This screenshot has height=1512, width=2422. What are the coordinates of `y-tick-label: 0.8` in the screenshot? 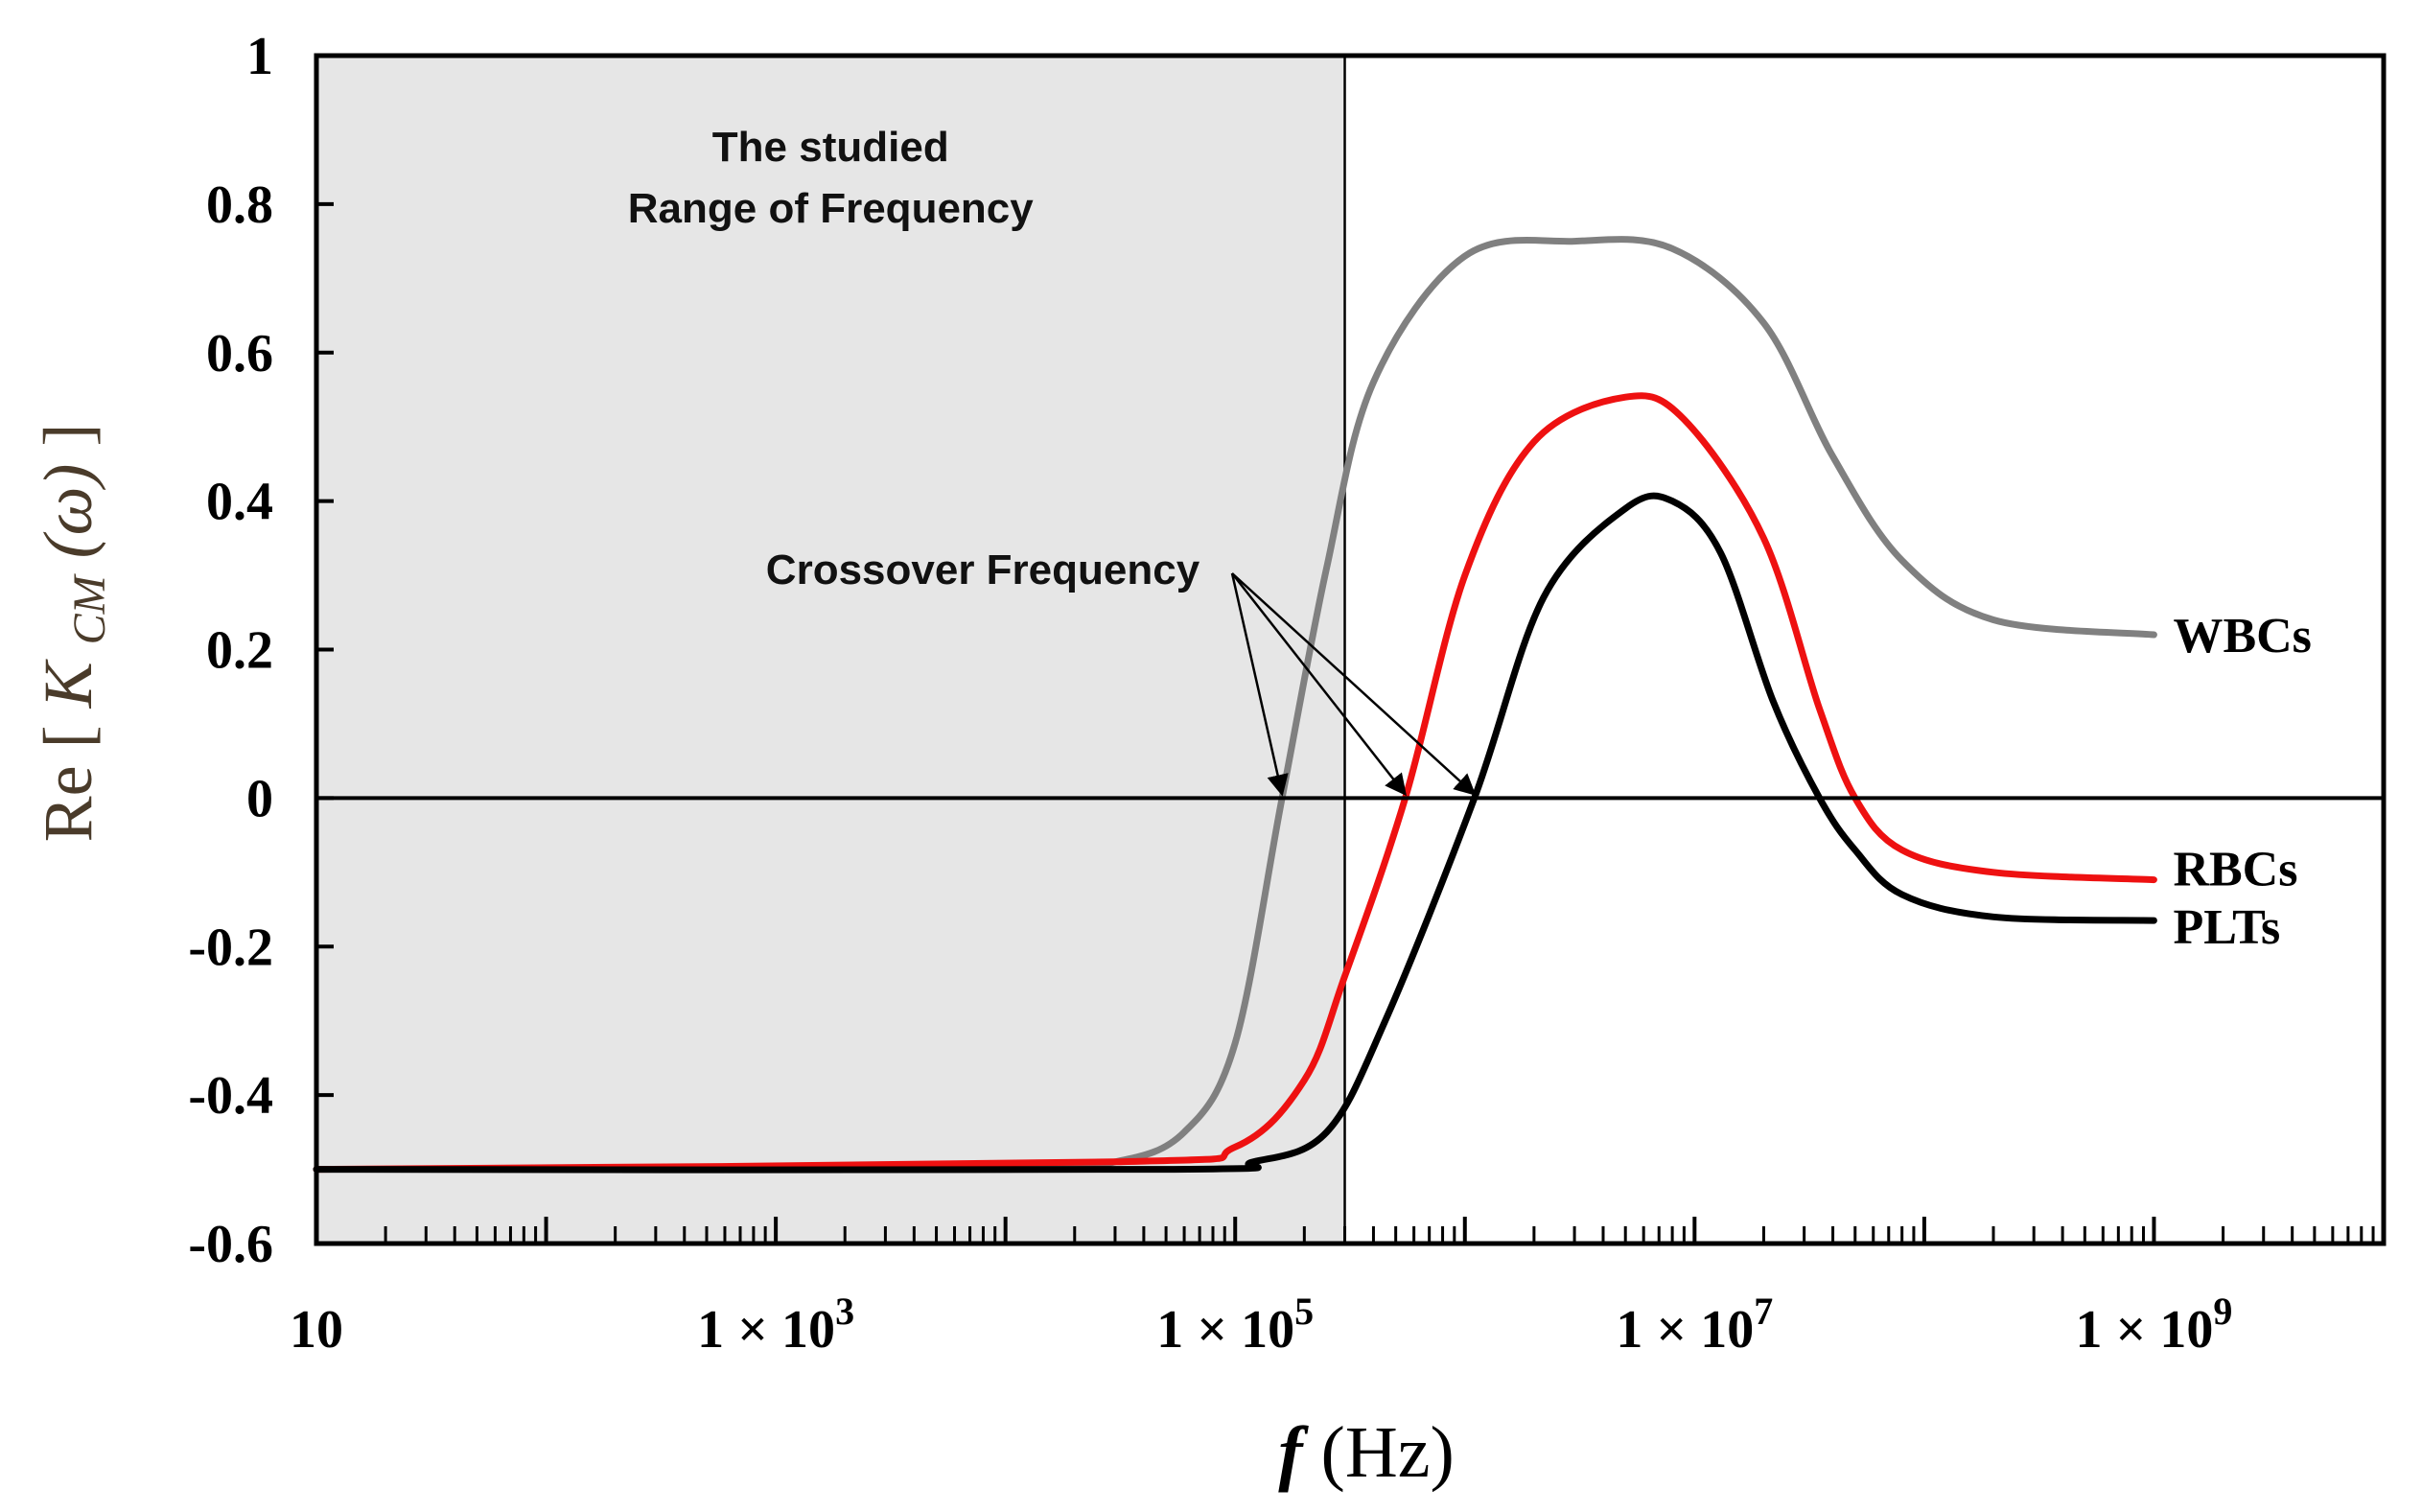 It's located at (240, 205).